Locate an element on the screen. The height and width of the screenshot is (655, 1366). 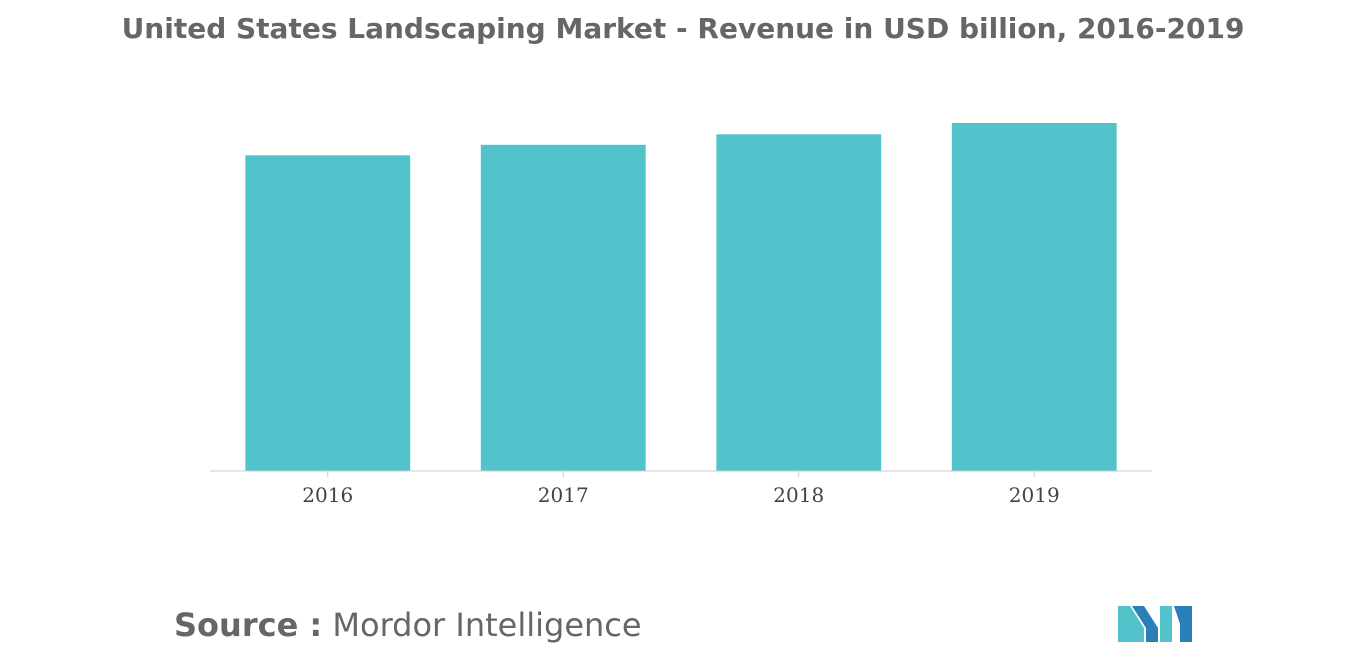
bar-2017 is located at coordinates (563, 308).